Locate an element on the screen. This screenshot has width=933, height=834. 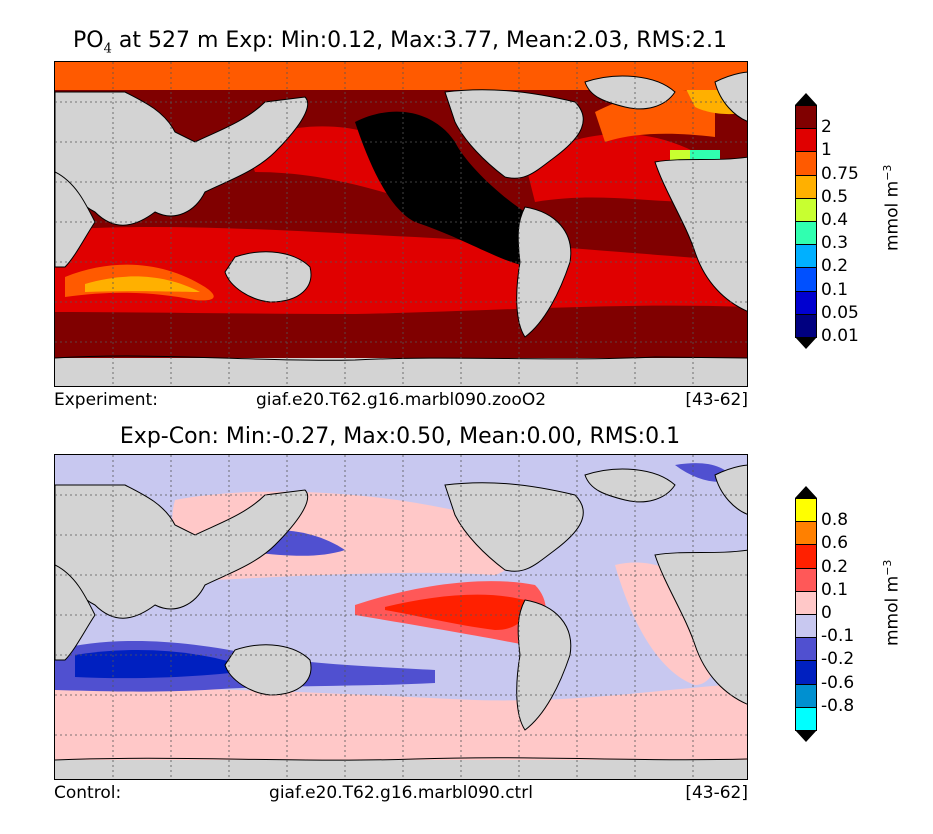
colorbar-tick-label: 0.5 is located at coordinates (835, 196).